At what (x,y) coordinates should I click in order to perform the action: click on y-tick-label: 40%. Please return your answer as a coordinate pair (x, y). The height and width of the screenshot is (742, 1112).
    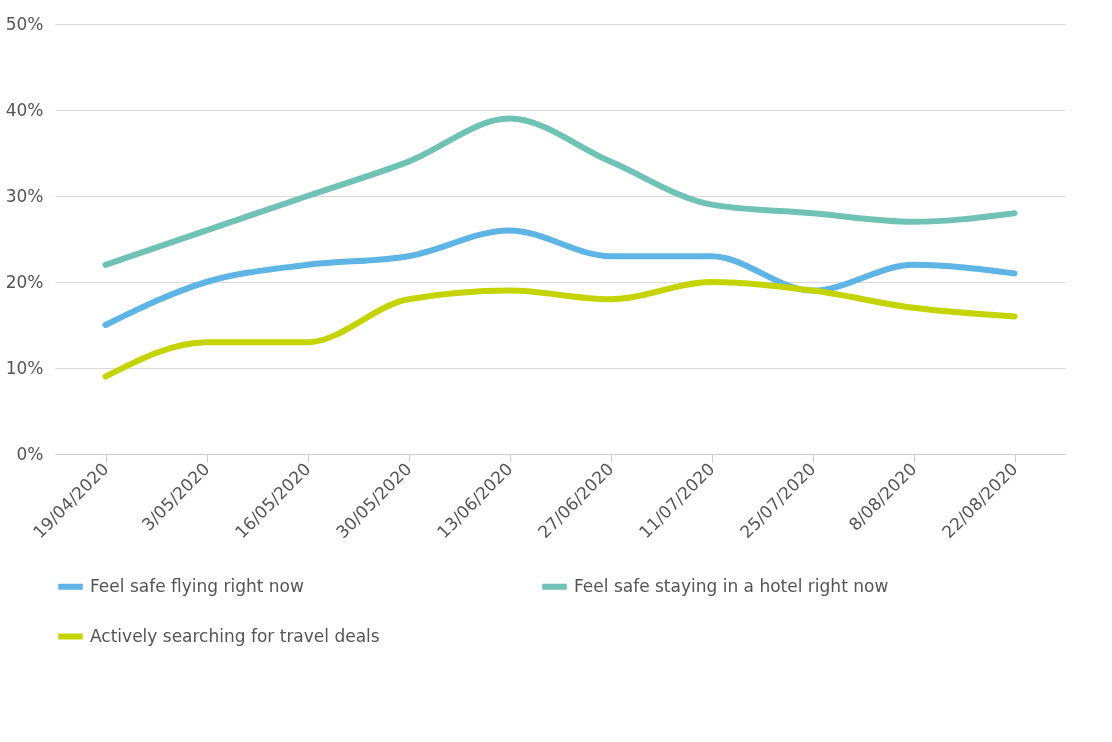
    Looking at the image, I should click on (24, 109).